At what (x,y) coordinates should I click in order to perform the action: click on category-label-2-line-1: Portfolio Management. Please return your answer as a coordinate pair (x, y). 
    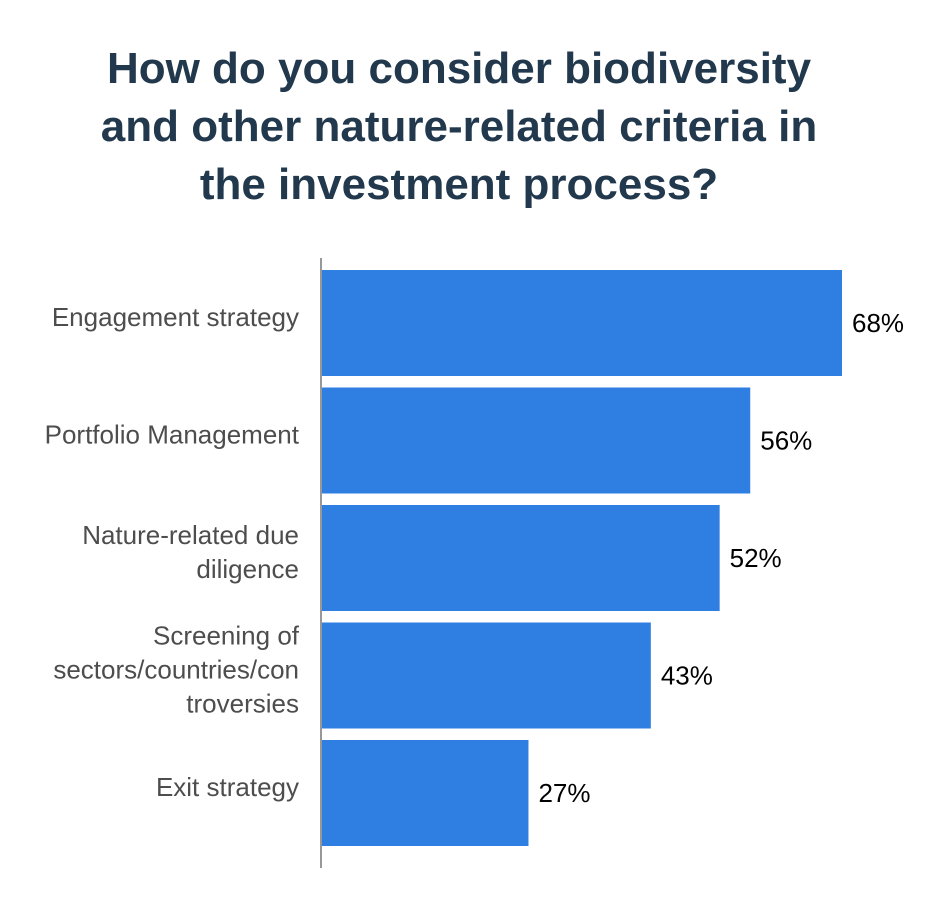
    Looking at the image, I should click on (172, 435).